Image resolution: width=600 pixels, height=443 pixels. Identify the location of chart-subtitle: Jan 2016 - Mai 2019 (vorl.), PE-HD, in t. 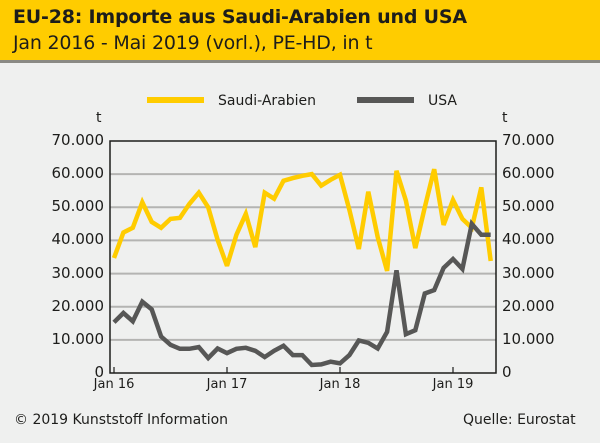
(193, 43).